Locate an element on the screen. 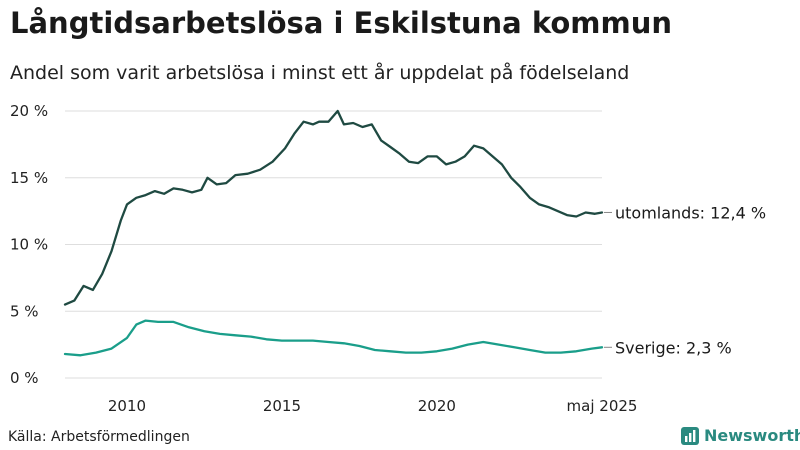 The height and width of the screenshot is (450, 800). series-end-label: utomlands: 12,4 % is located at coordinates (690, 212).